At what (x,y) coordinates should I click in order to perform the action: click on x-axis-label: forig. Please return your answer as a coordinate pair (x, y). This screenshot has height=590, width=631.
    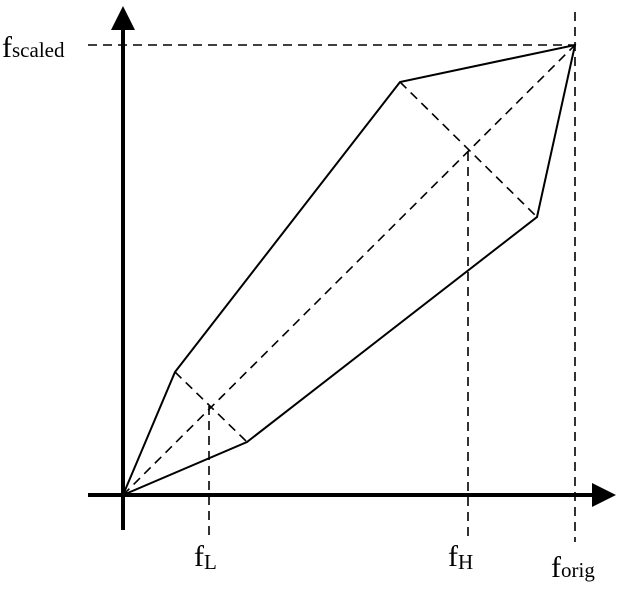
    Looking at the image, I should click on (573, 567).